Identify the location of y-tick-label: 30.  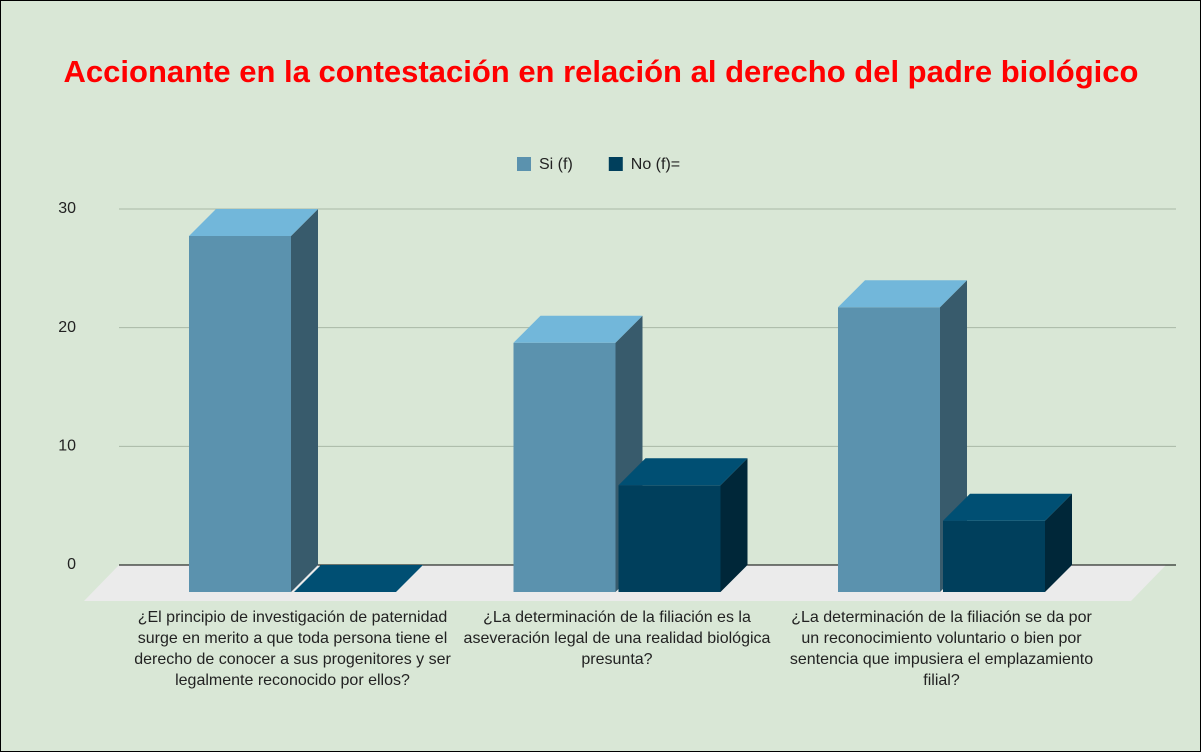
(67, 208).